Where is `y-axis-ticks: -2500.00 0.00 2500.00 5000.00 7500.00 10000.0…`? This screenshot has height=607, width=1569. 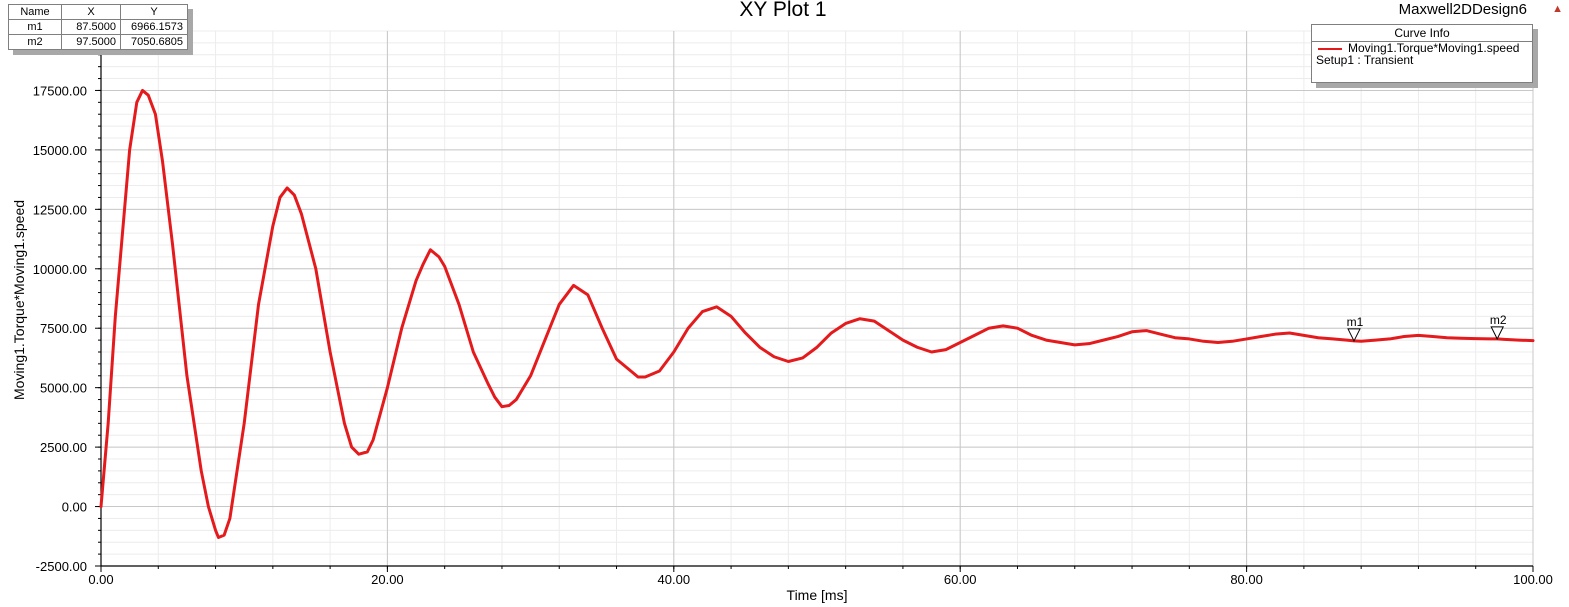 y-axis-ticks: -2500.00 0.00 2500.00 5000.00 7500.00 10000.0… is located at coordinates (67, 302).